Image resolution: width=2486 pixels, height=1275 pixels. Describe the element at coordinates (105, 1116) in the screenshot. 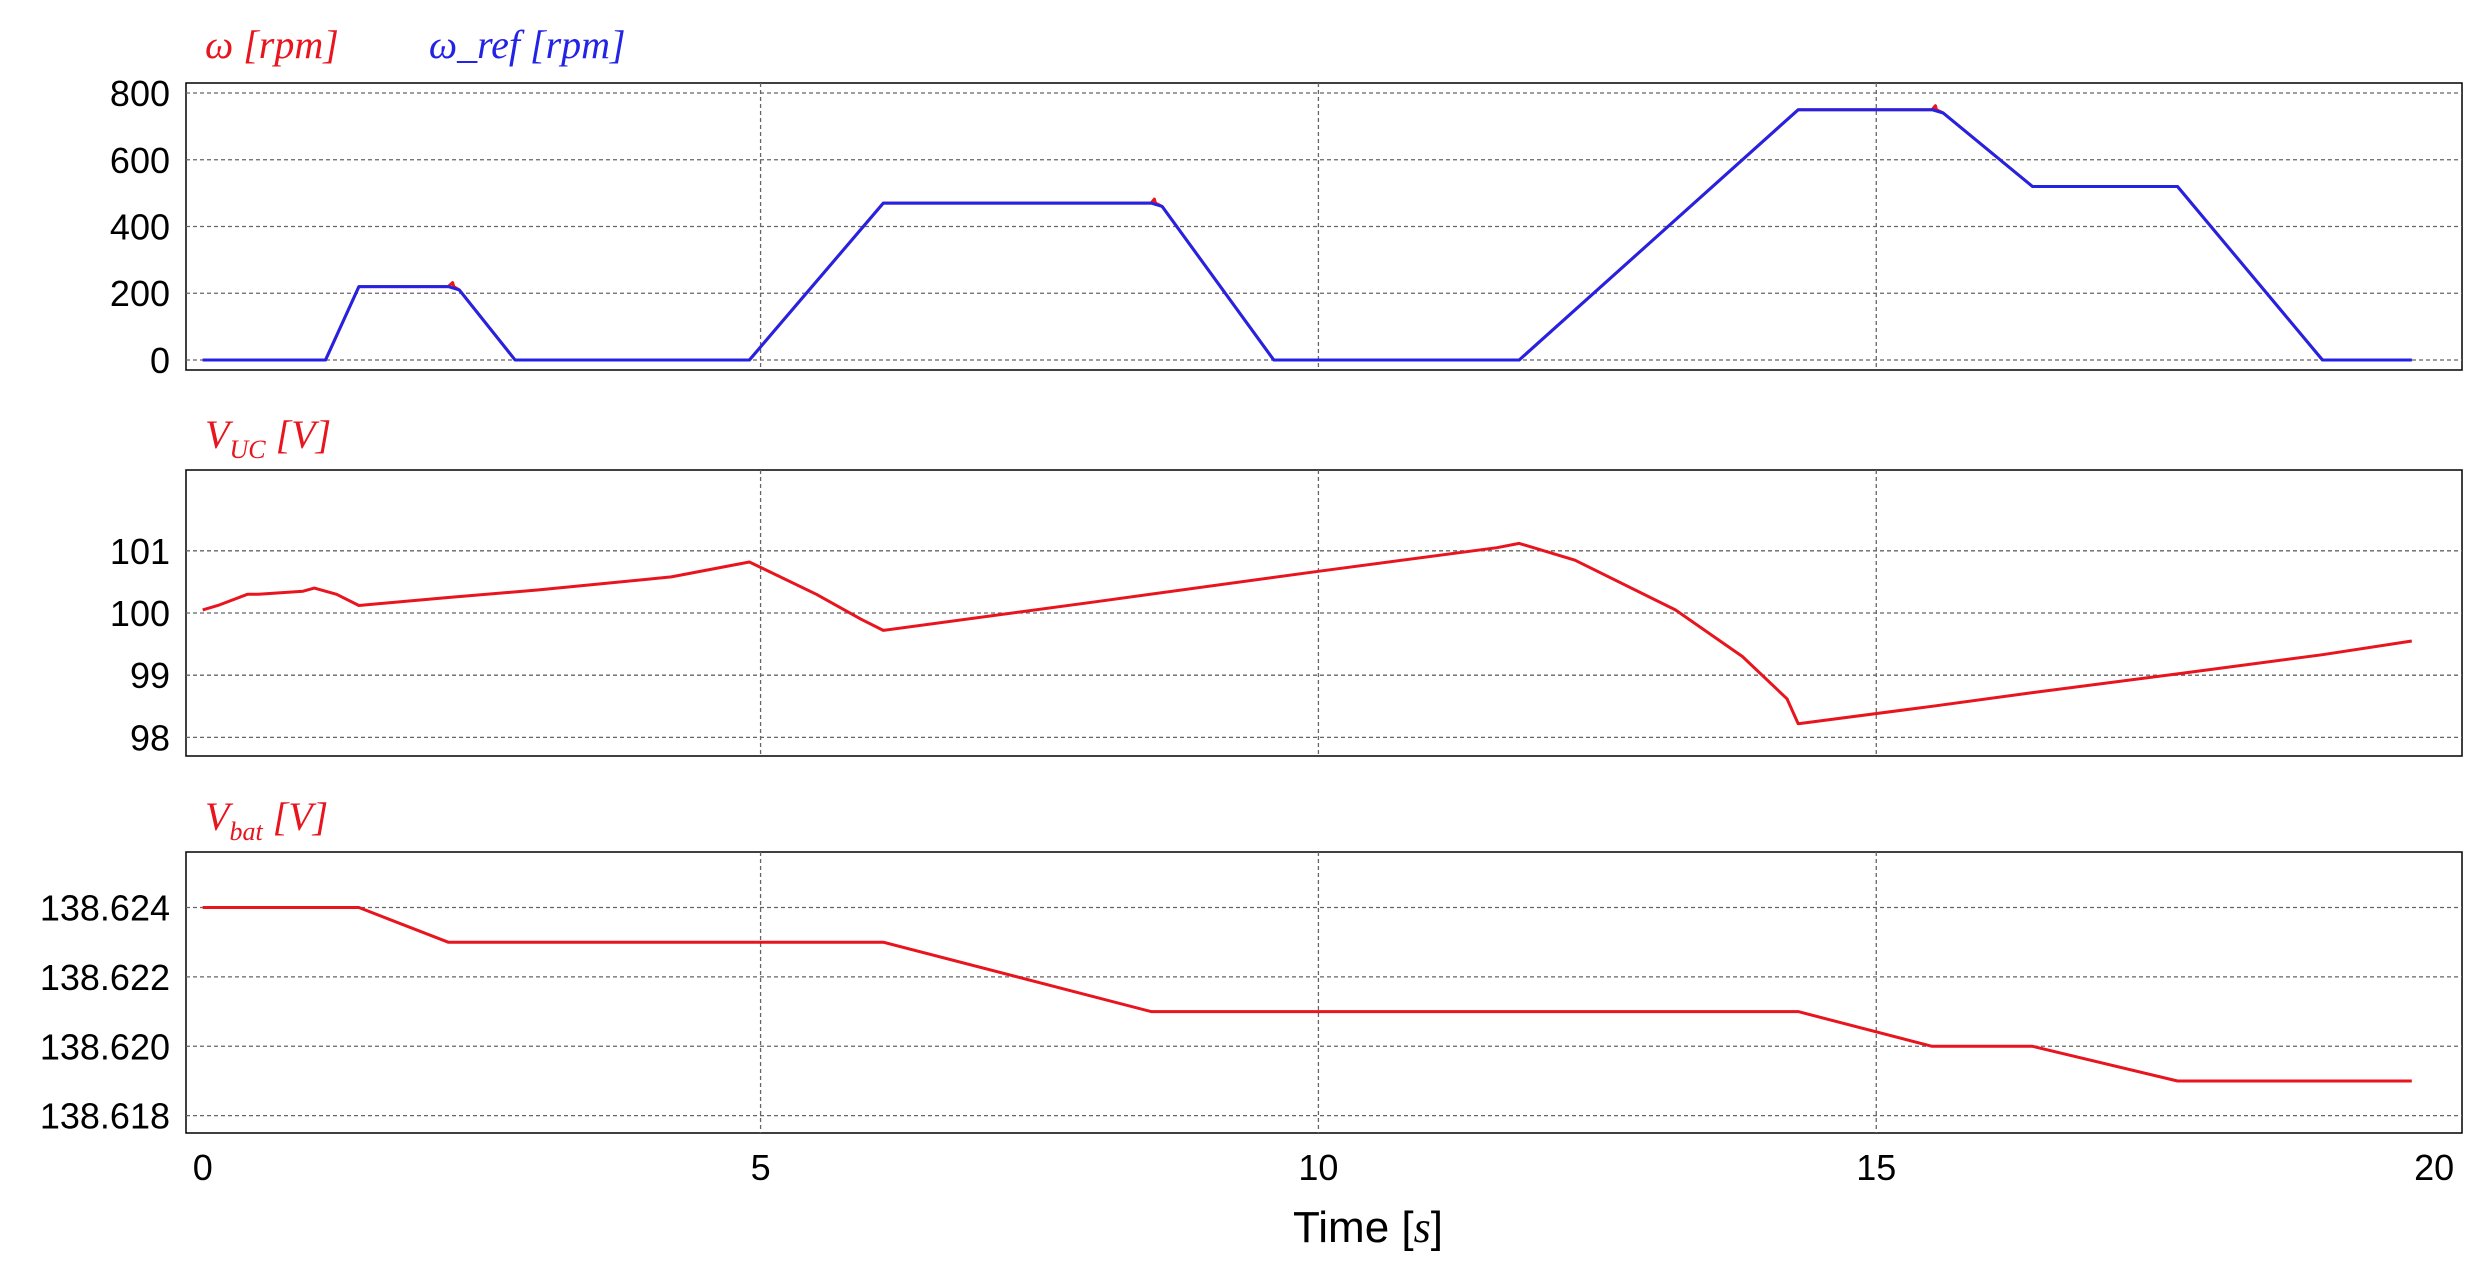

I see `y-tick-label: 138.618` at that location.